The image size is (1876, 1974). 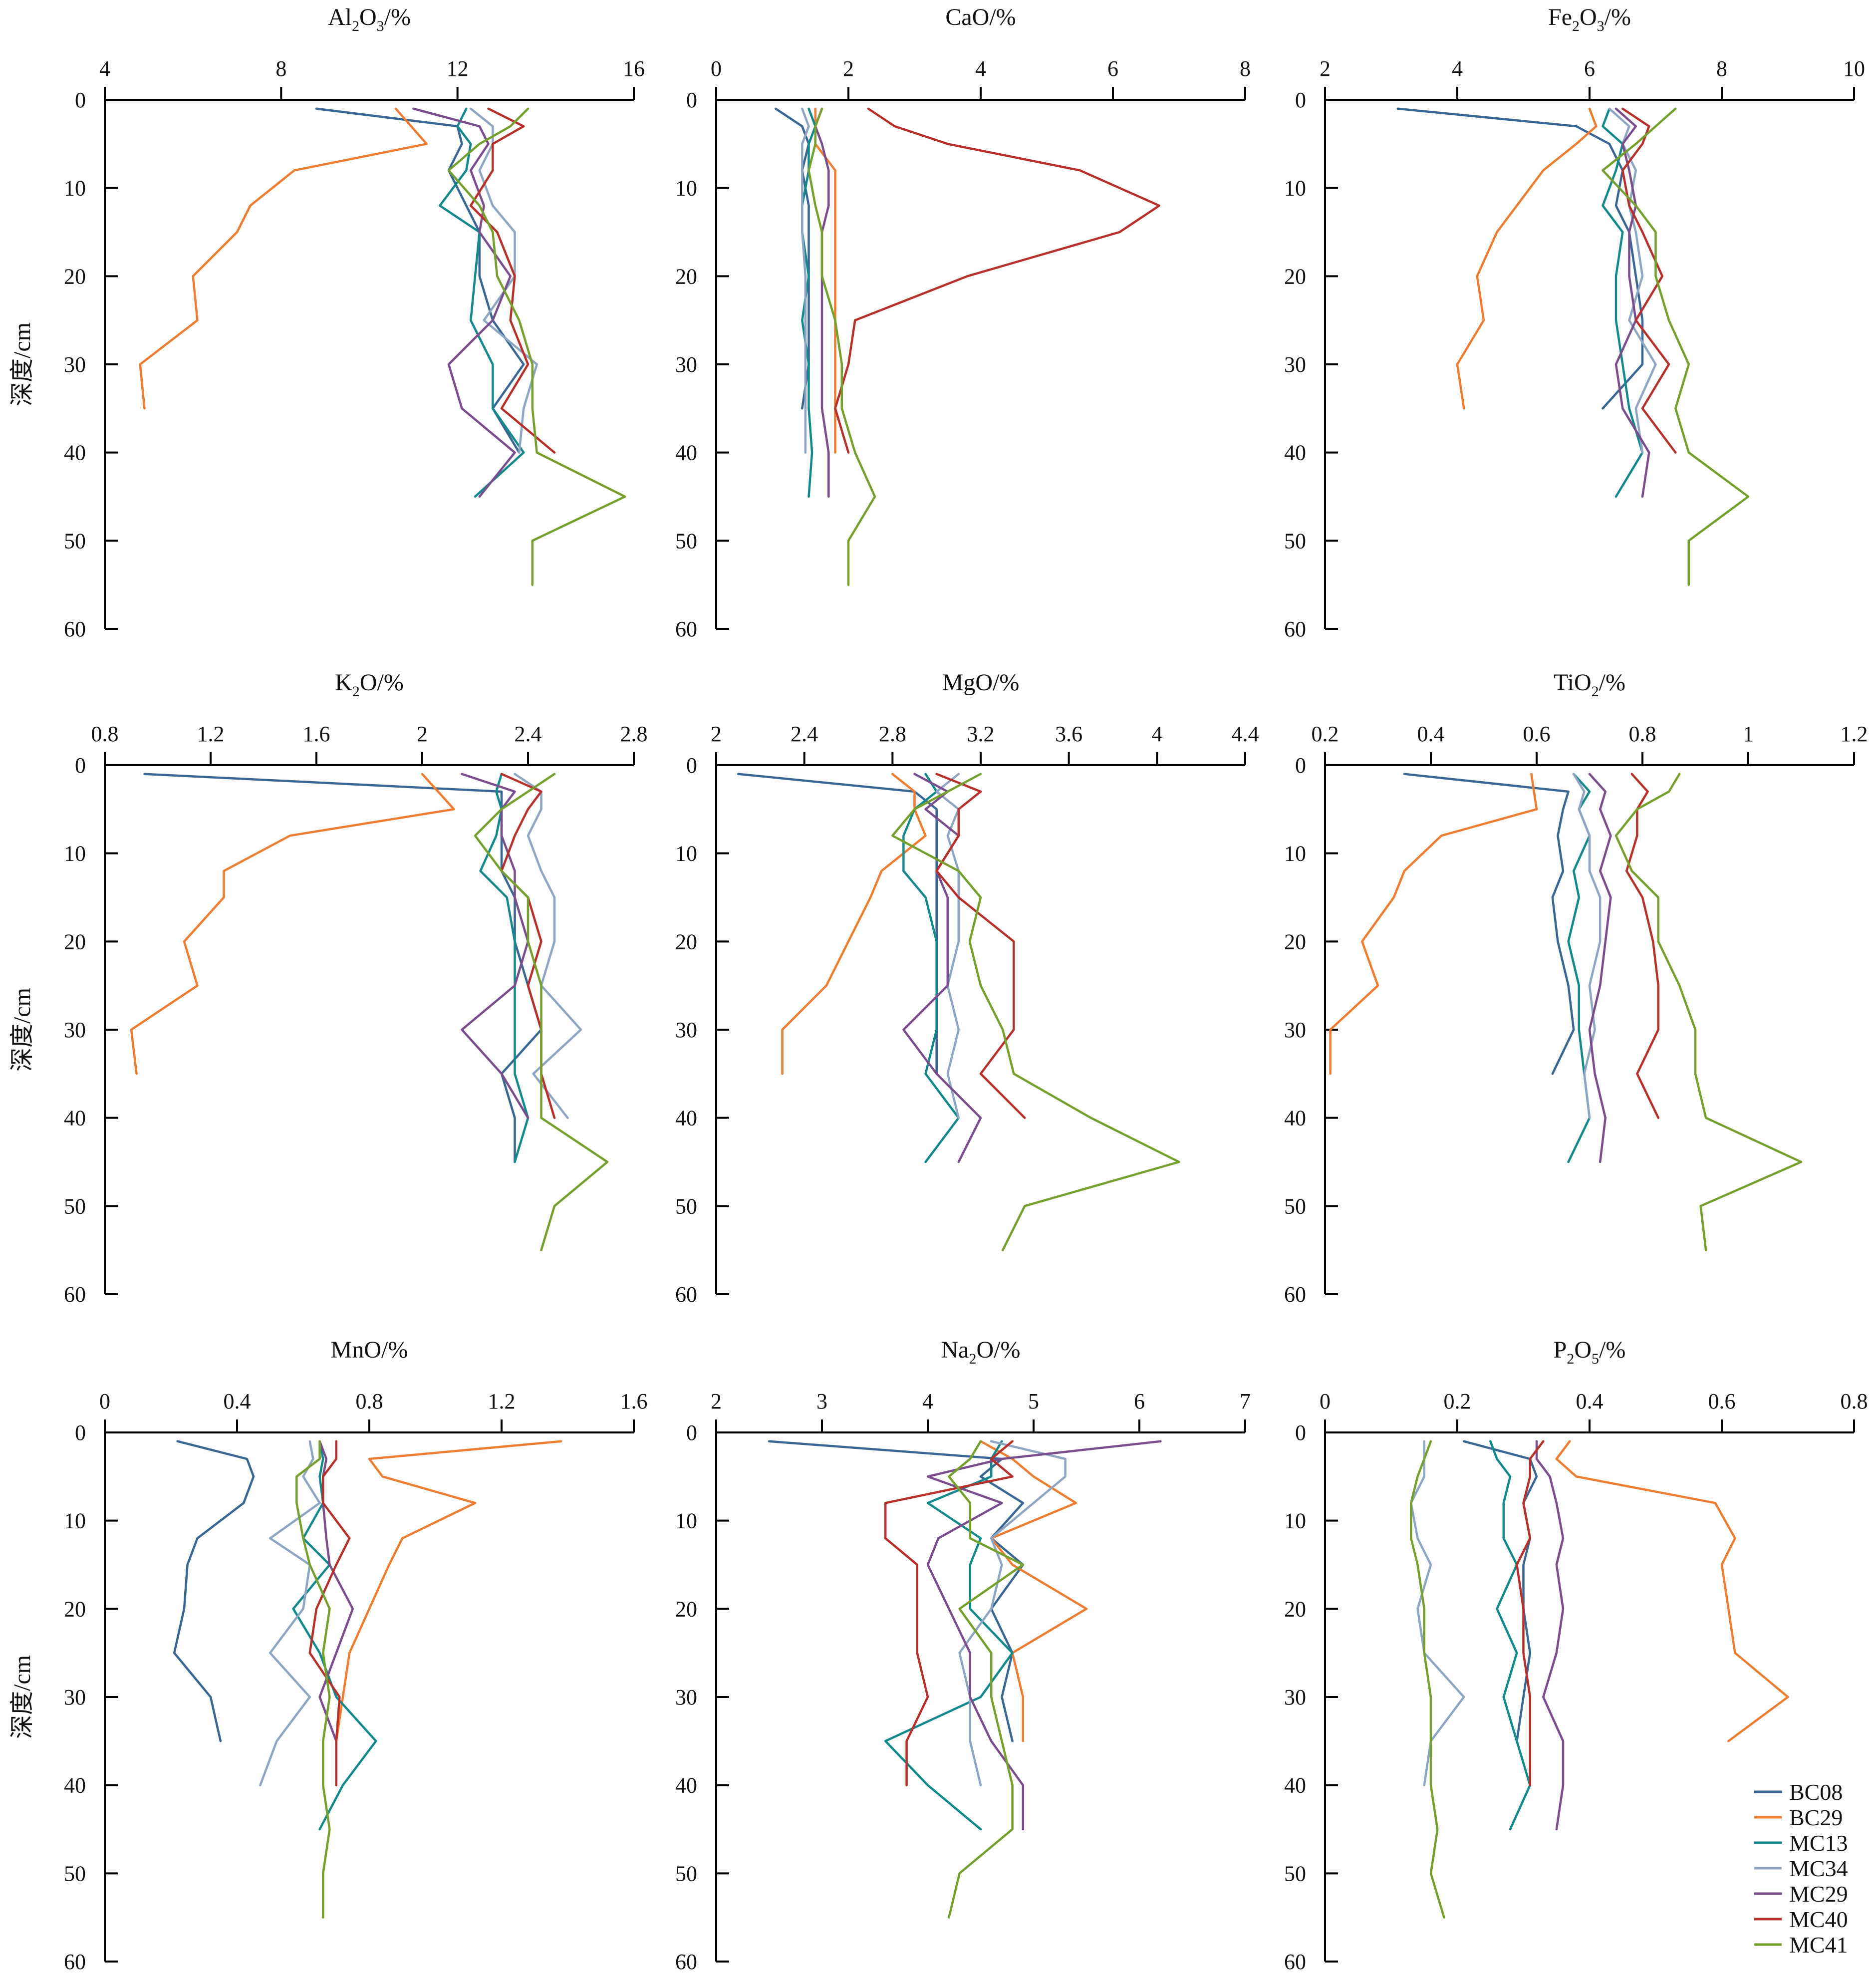 I want to click on y-axis-title: 深度/cm, so click(x=22, y=1030).